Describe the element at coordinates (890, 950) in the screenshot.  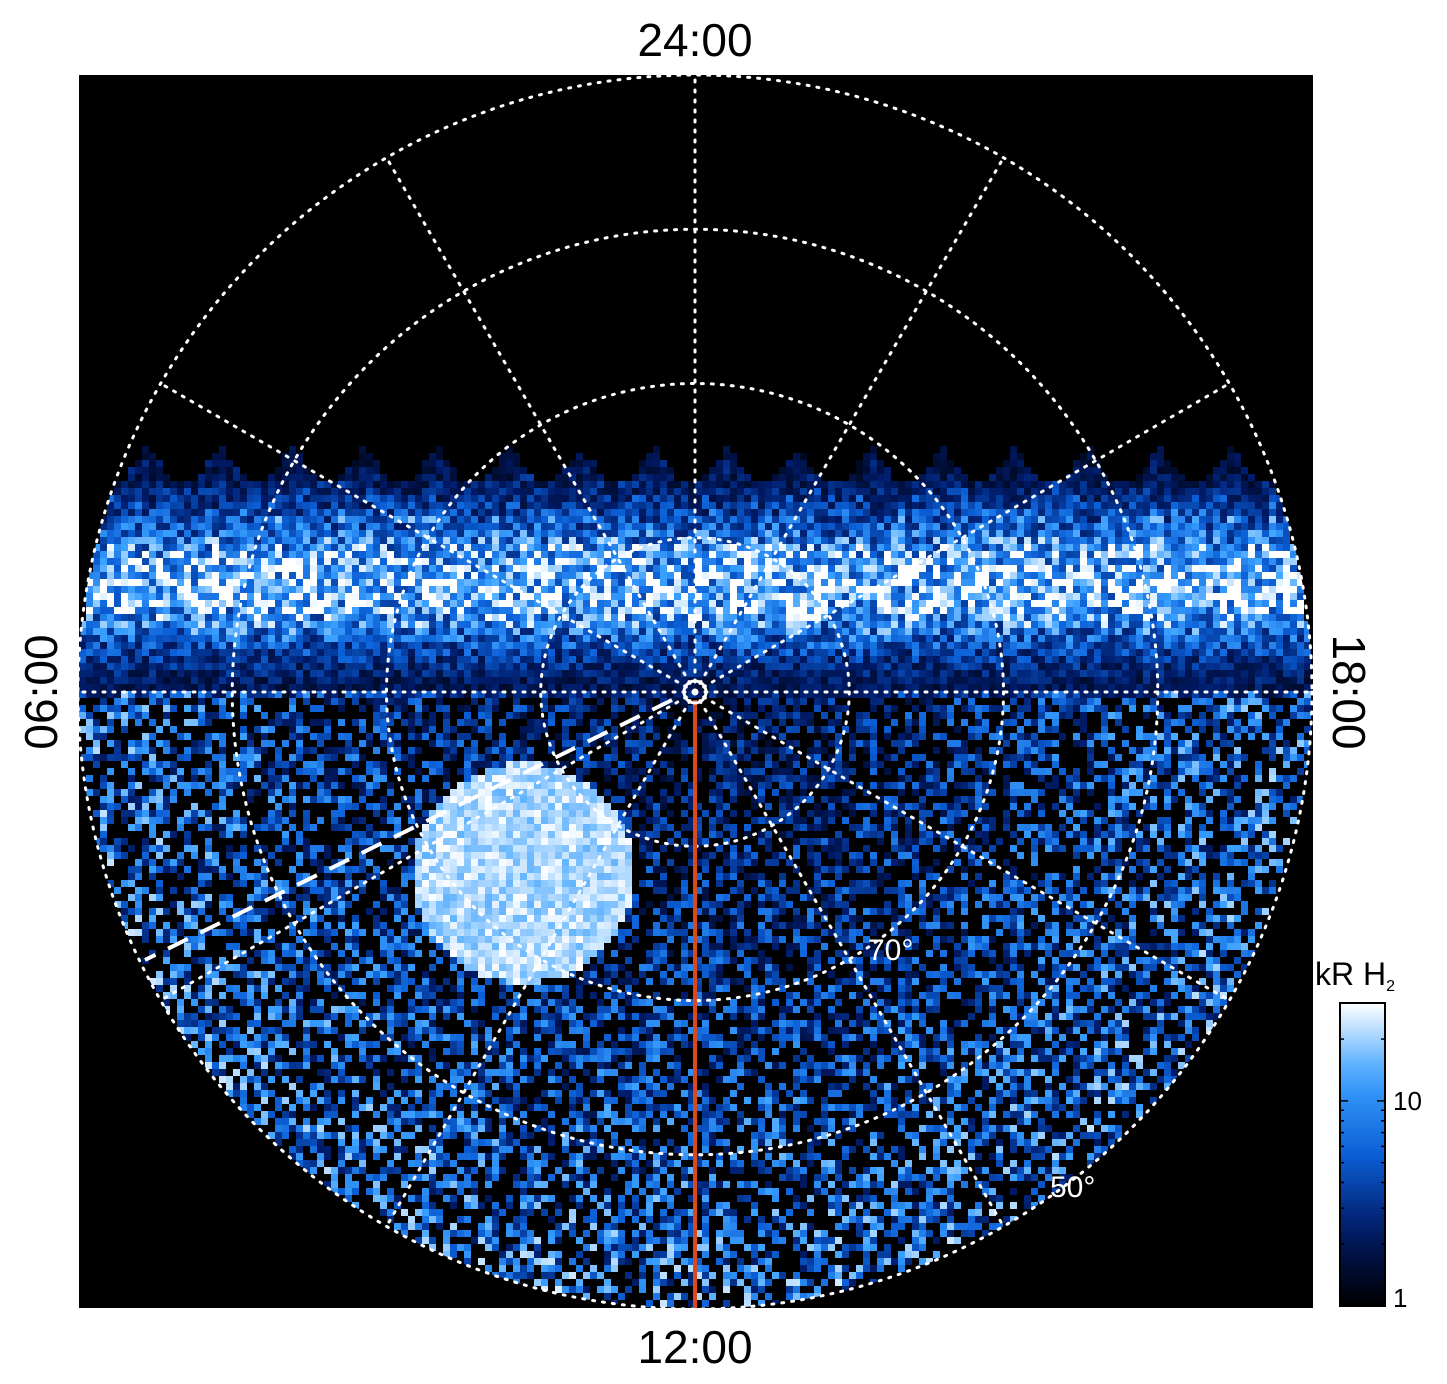
I see `latitude-label-70: 70°` at that location.